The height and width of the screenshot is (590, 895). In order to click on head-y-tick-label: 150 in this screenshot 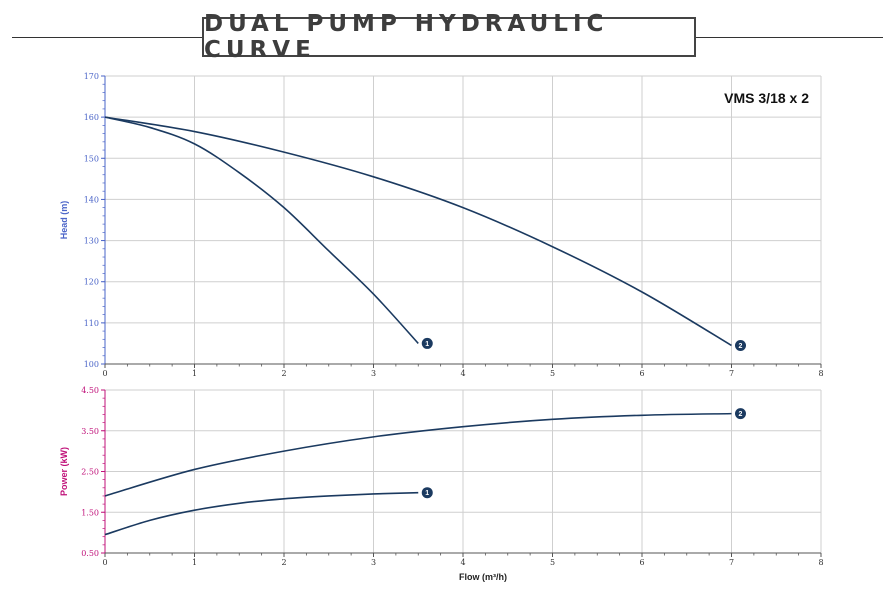, I will do `click(91, 158)`.